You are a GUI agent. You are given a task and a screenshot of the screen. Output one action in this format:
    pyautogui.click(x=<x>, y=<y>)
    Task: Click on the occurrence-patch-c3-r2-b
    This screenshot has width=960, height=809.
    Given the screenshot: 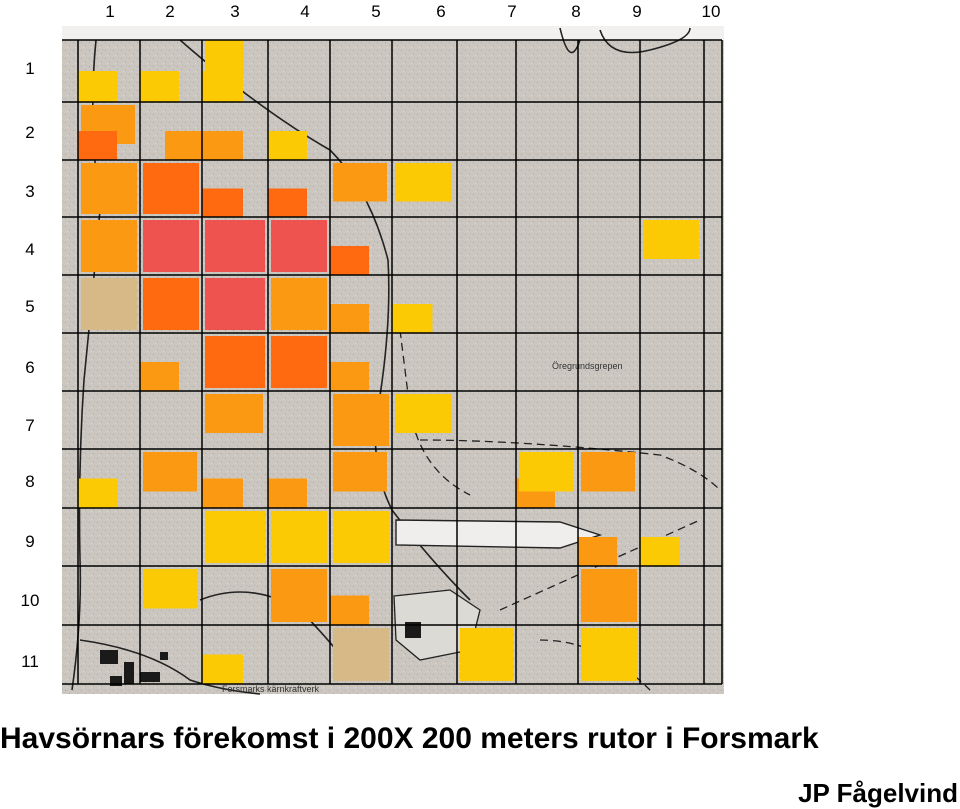 What is the action you would take?
    pyautogui.click(x=222, y=145)
    